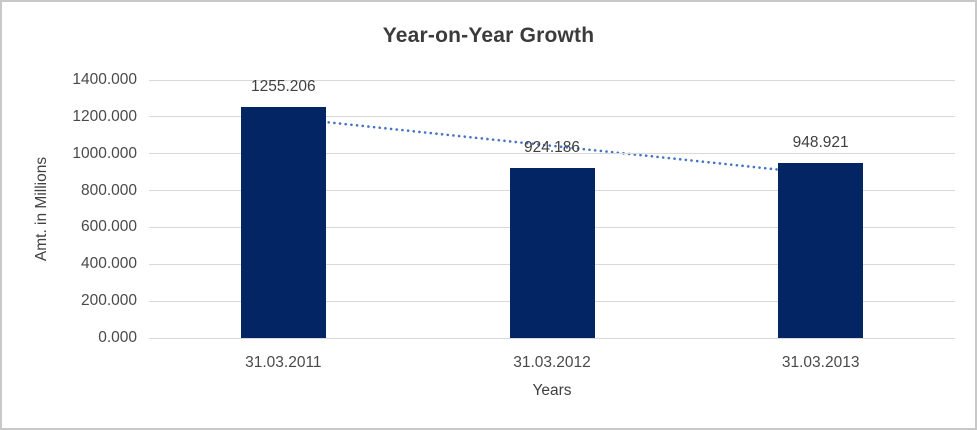  I want to click on bar-31.03.2013, so click(821, 250).